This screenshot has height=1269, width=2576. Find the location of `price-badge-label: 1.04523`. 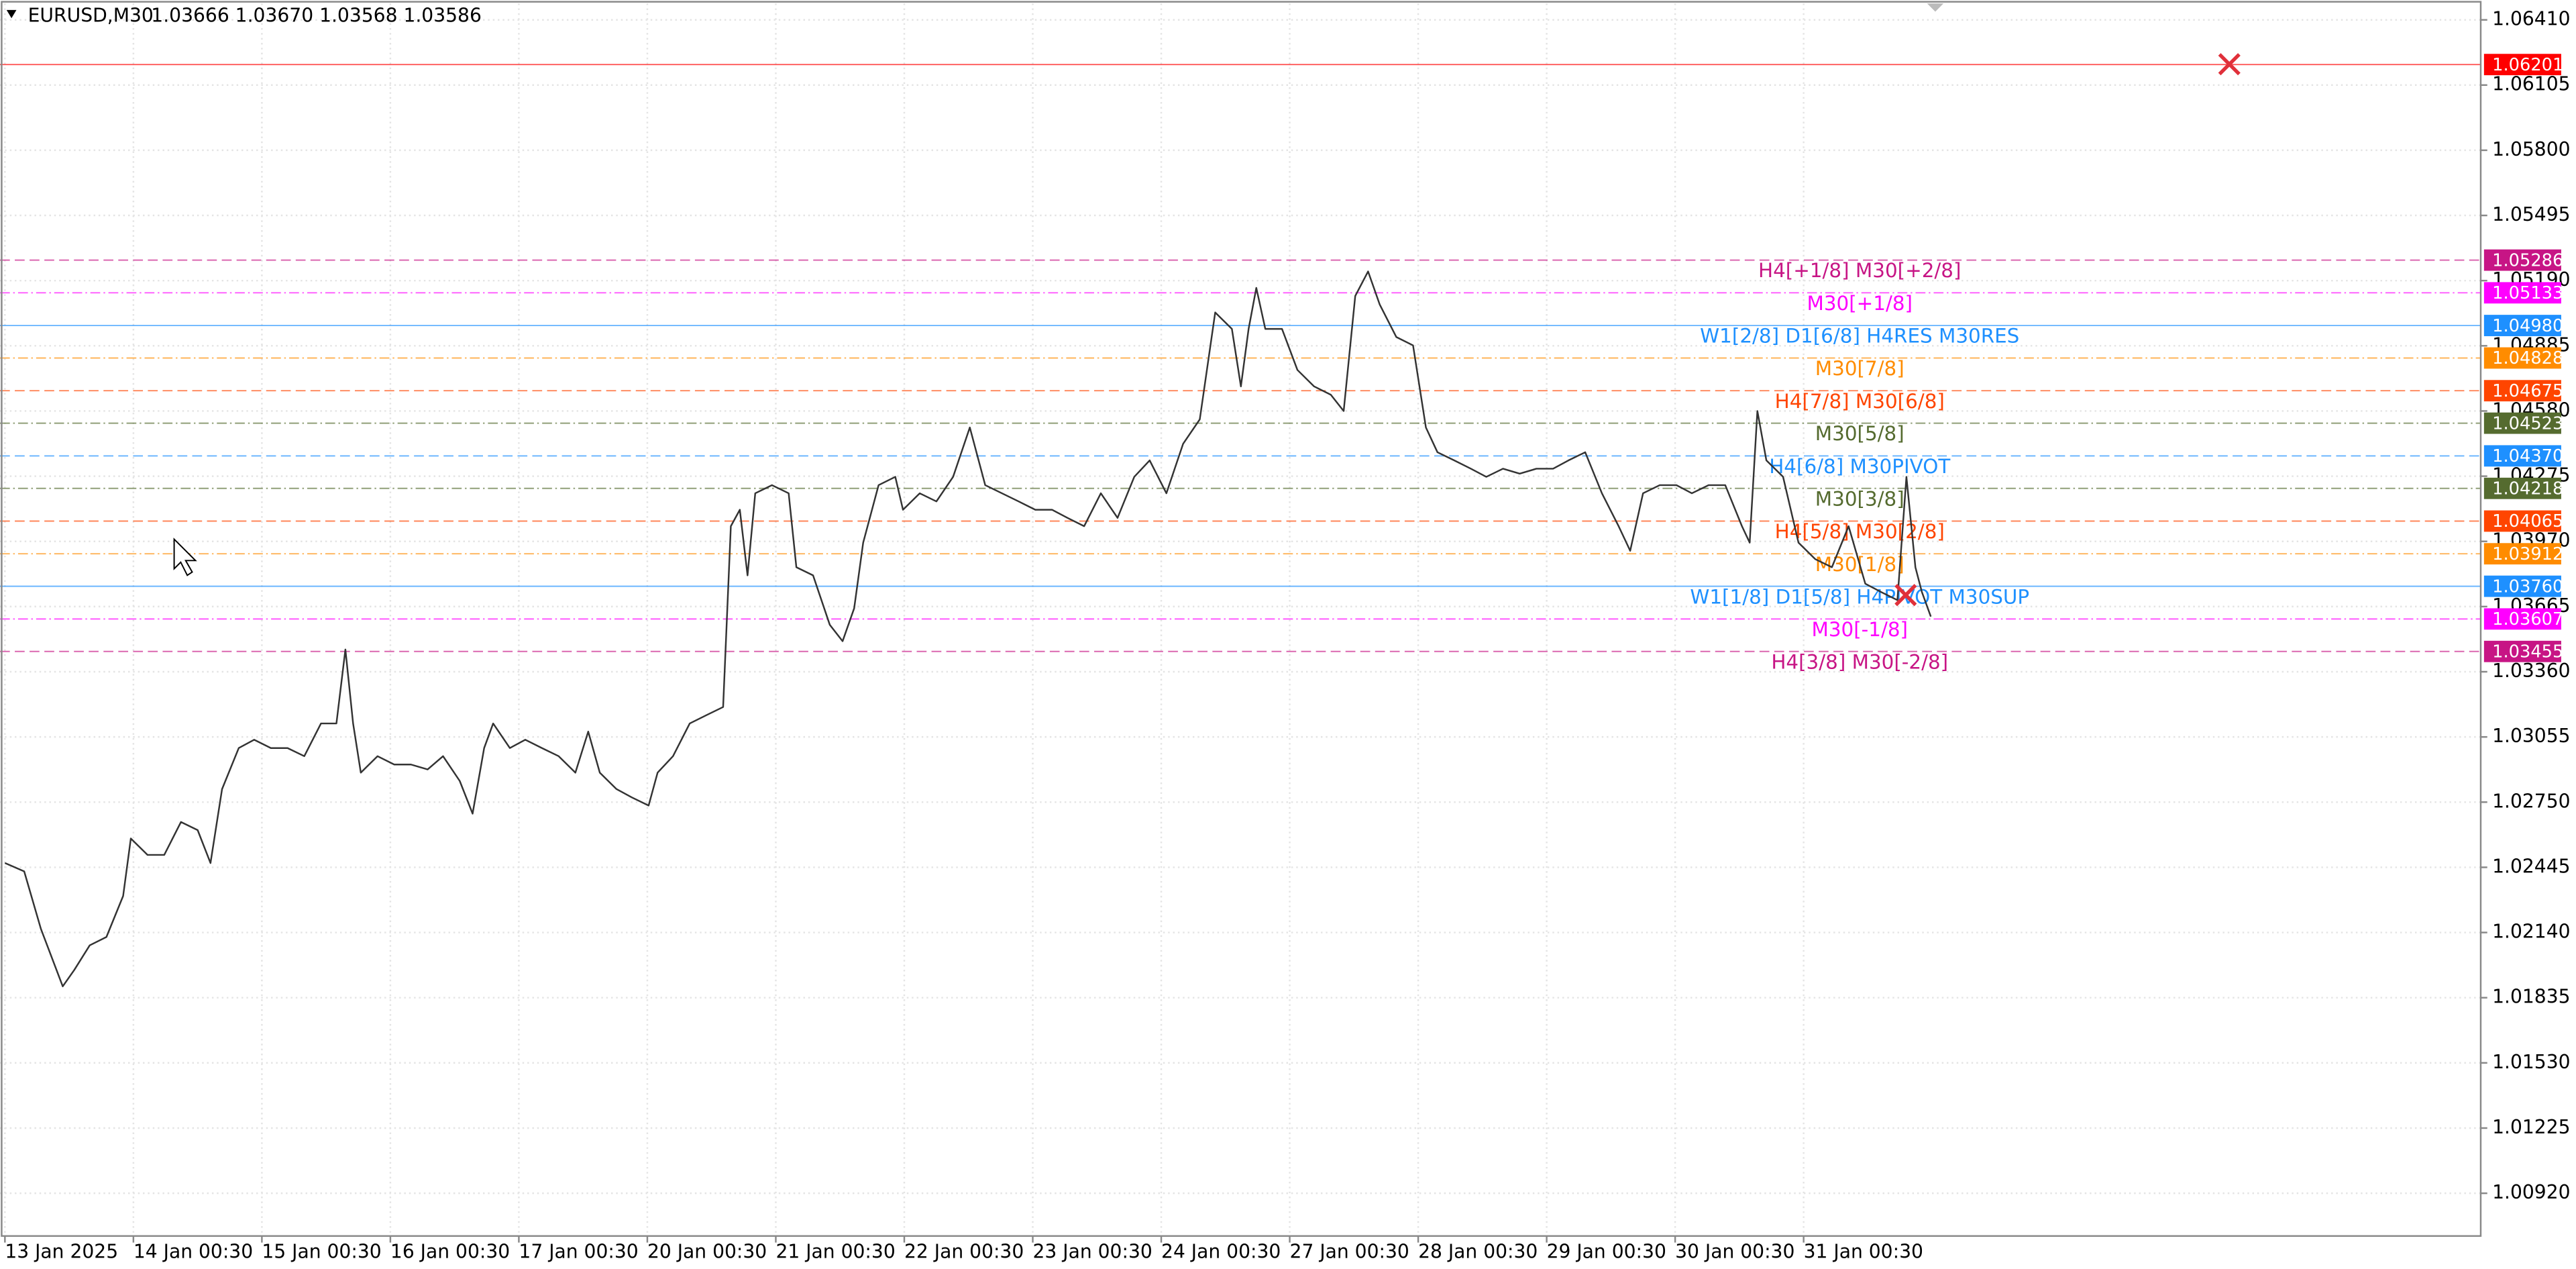

price-badge-label: 1.04523 is located at coordinates (2527, 423).